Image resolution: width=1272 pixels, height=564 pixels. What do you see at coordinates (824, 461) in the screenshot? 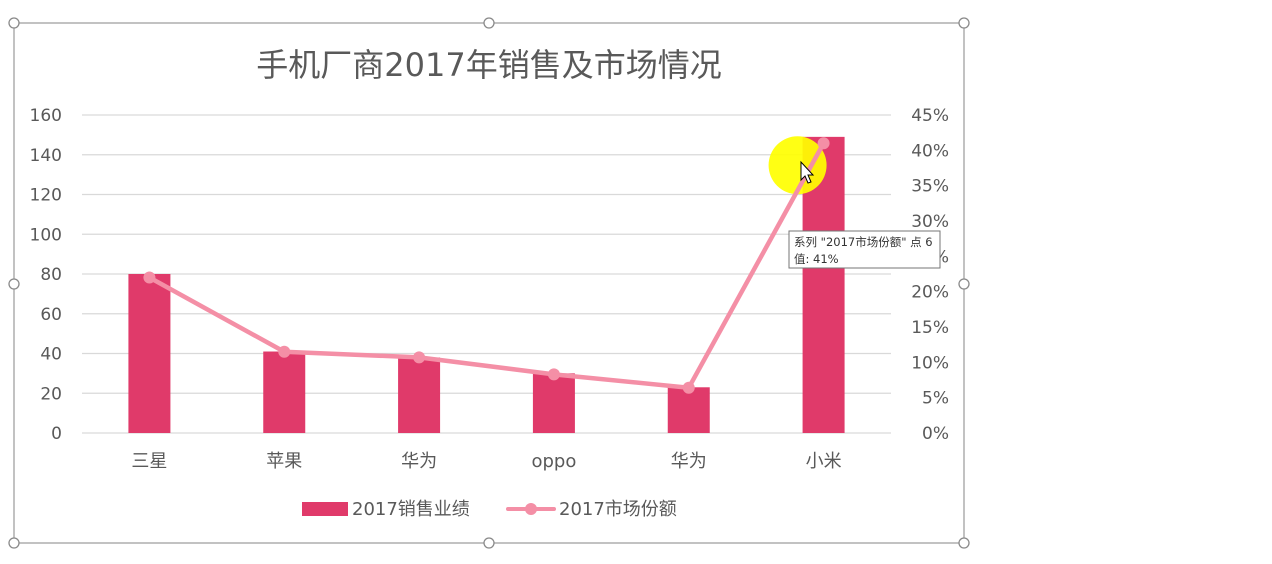
I see `category-label: 小米` at bounding box center [824, 461].